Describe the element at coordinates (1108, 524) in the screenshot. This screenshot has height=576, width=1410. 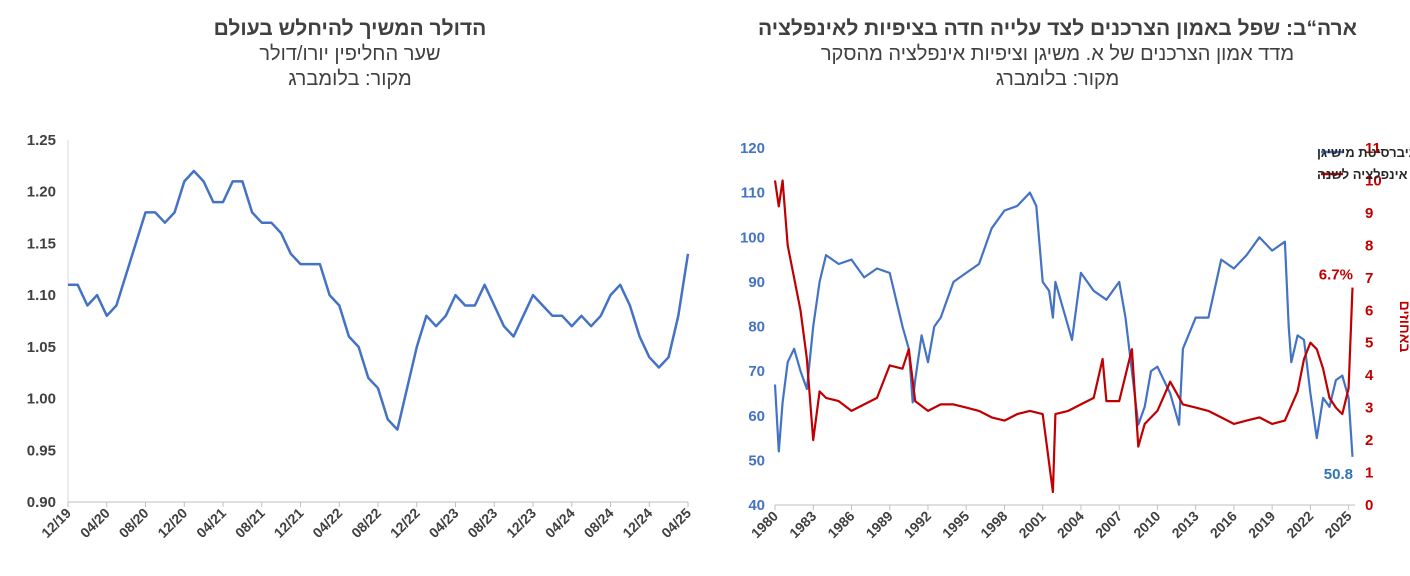
I see `right-x-tick-label: 2007` at that location.